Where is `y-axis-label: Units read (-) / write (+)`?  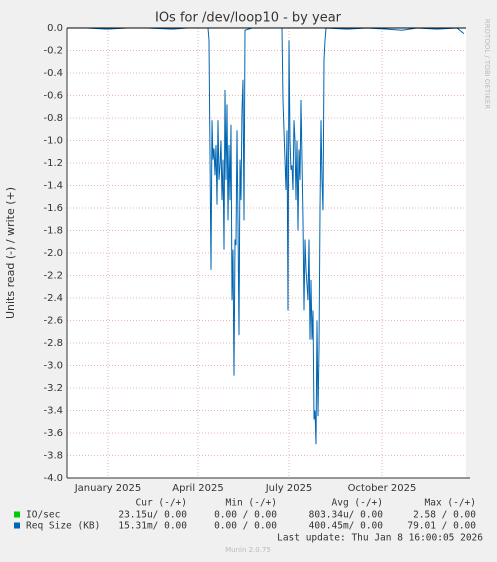 y-axis-label: Units read (-) / write (+) is located at coordinates (10, 253).